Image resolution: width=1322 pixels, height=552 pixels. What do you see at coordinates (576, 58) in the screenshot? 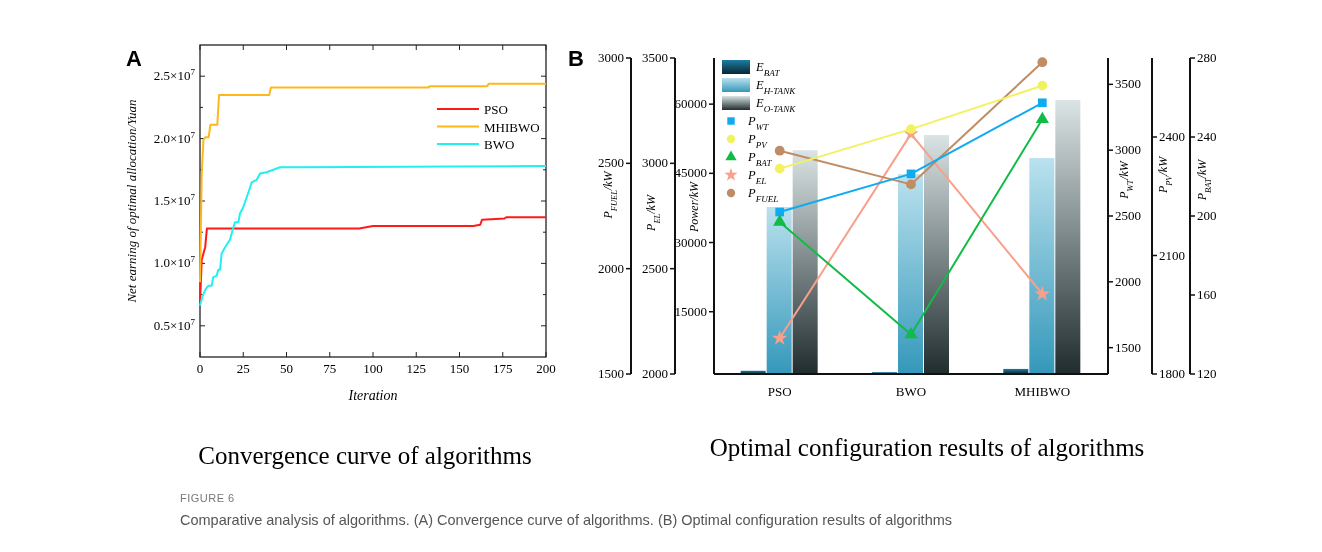
I see `text: B` at bounding box center [576, 58].